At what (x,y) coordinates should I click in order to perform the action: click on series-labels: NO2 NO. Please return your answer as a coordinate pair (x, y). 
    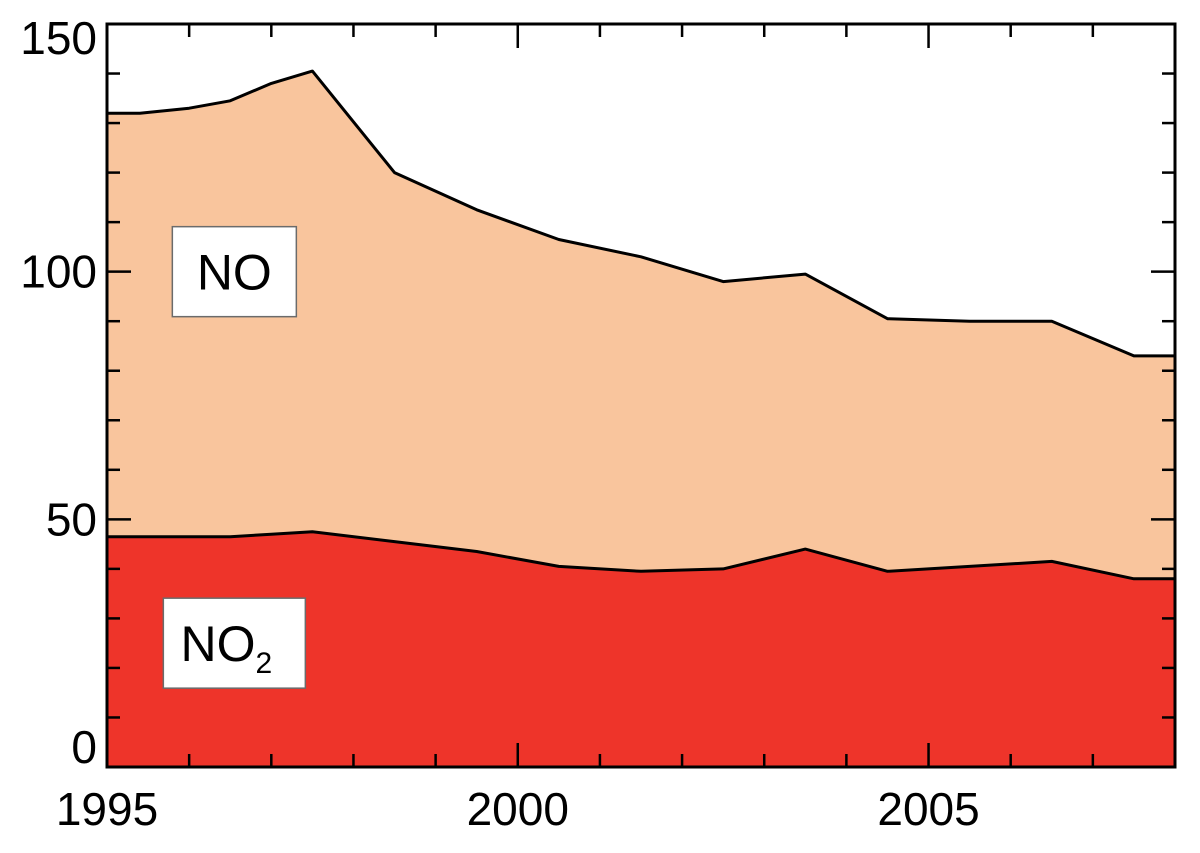
    Looking at the image, I should click on (234, 457).